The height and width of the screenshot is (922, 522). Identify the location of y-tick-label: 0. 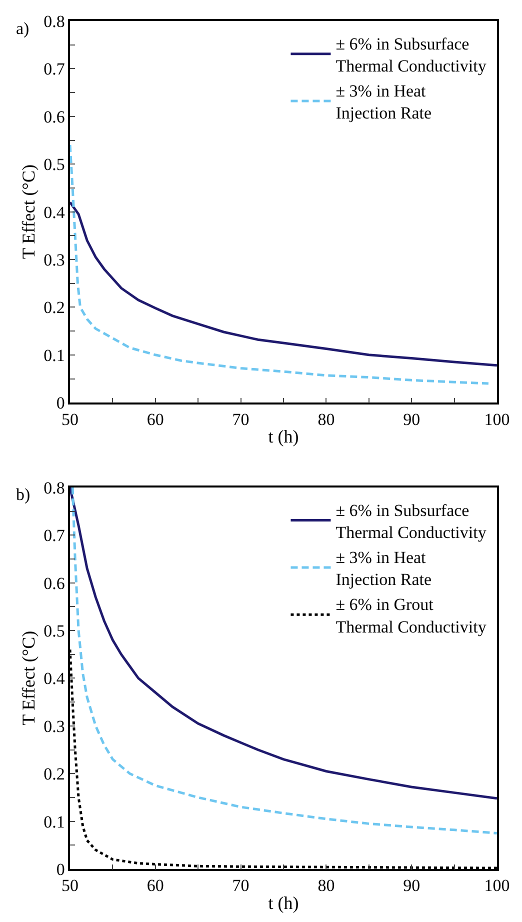
(60, 869).